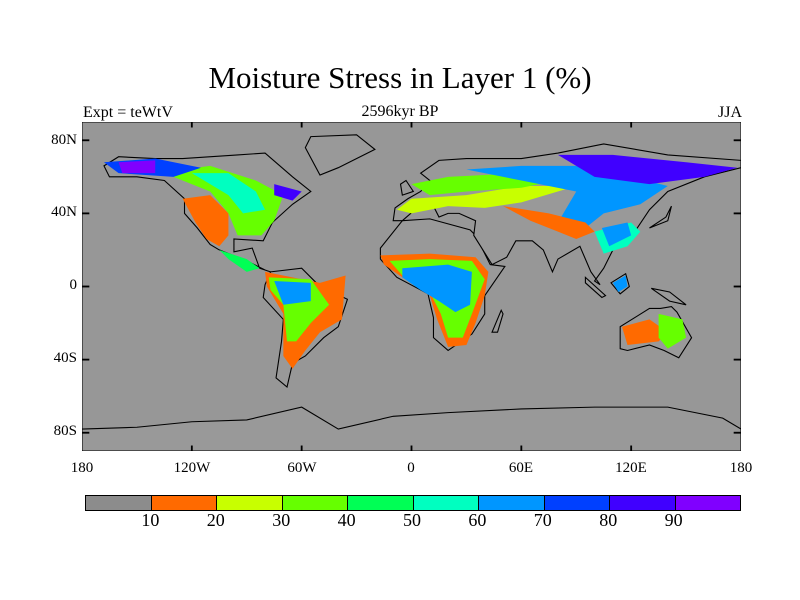  I want to click on season-label: JJA, so click(729, 112).